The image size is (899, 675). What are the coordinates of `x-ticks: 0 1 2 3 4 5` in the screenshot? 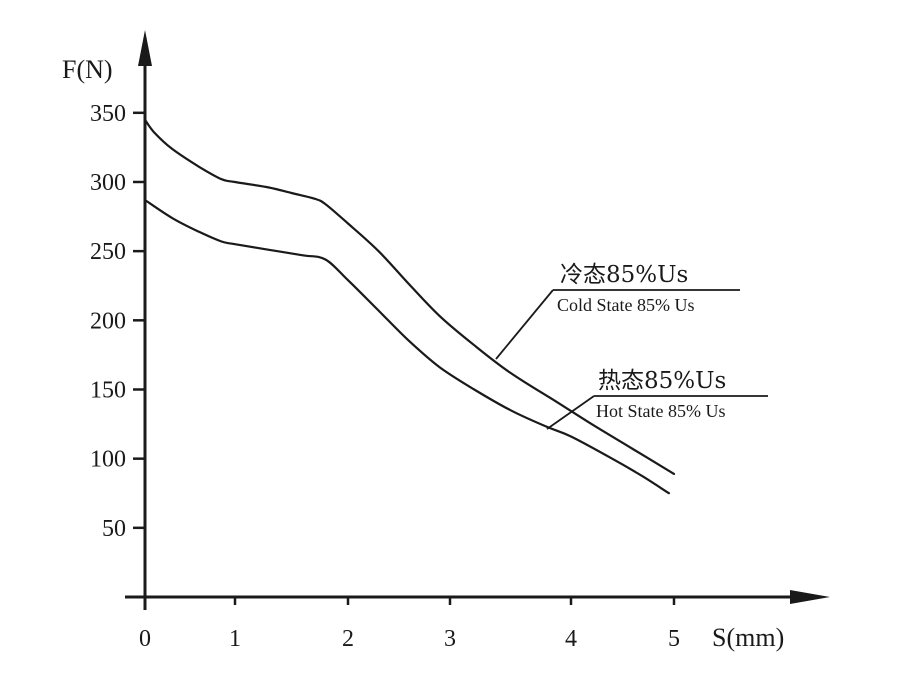 It's located at (409, 624).